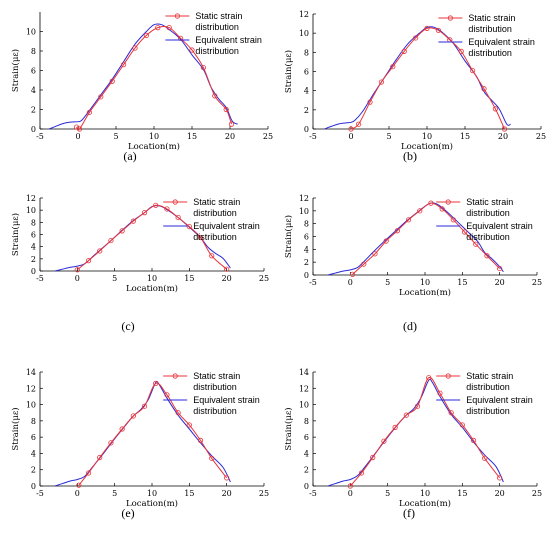 The image size is (550, 549). I want to click on panel-label: (e), so click(127, 513).